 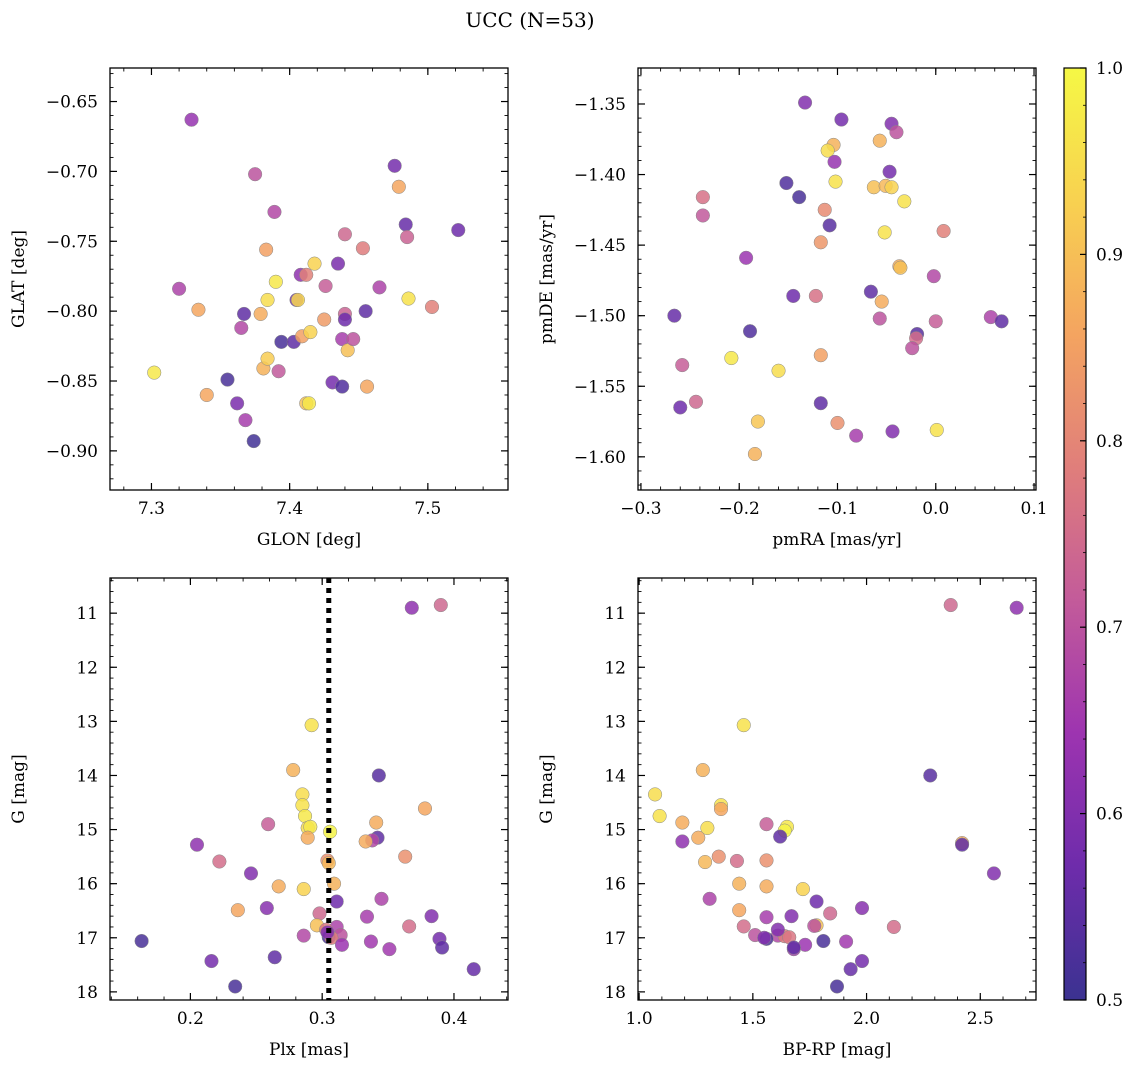 I want to click on y-tick-label: 17, so click(x=615, y=939).